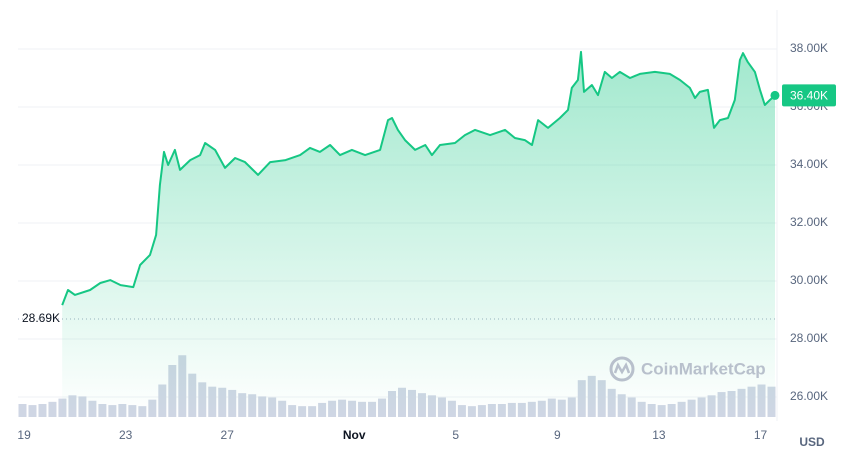 This screenshot has width=850, height=455. Describe the element at coordinates (812, 442) in the screenshot. I see `currency-label: USD` at that location.